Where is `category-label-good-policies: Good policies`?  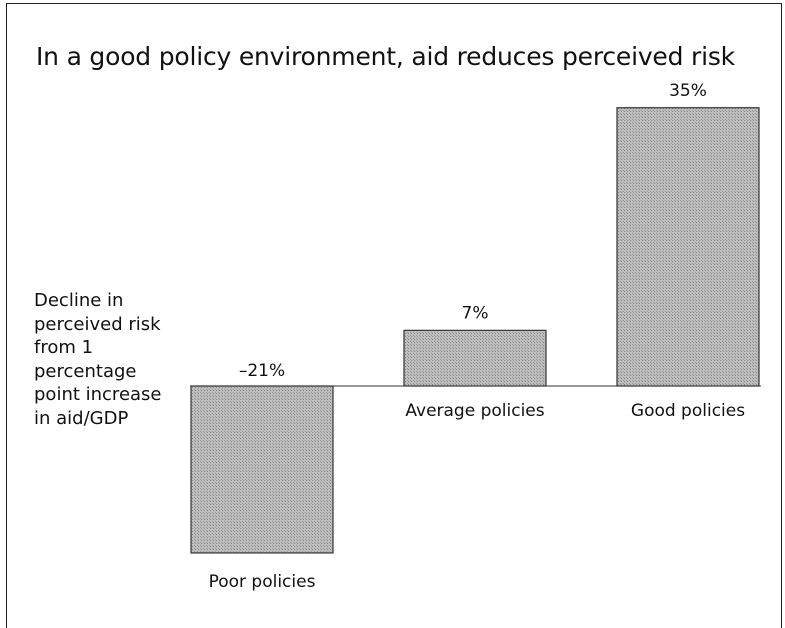 category-label-good-policies: Good policies is located at coordinates (688, 411).